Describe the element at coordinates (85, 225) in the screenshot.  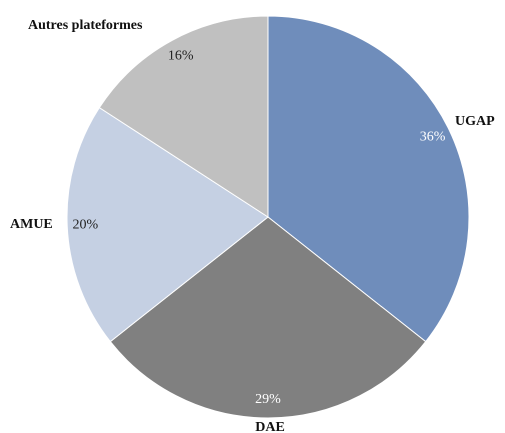
I see `value-label: 20%` at that location.